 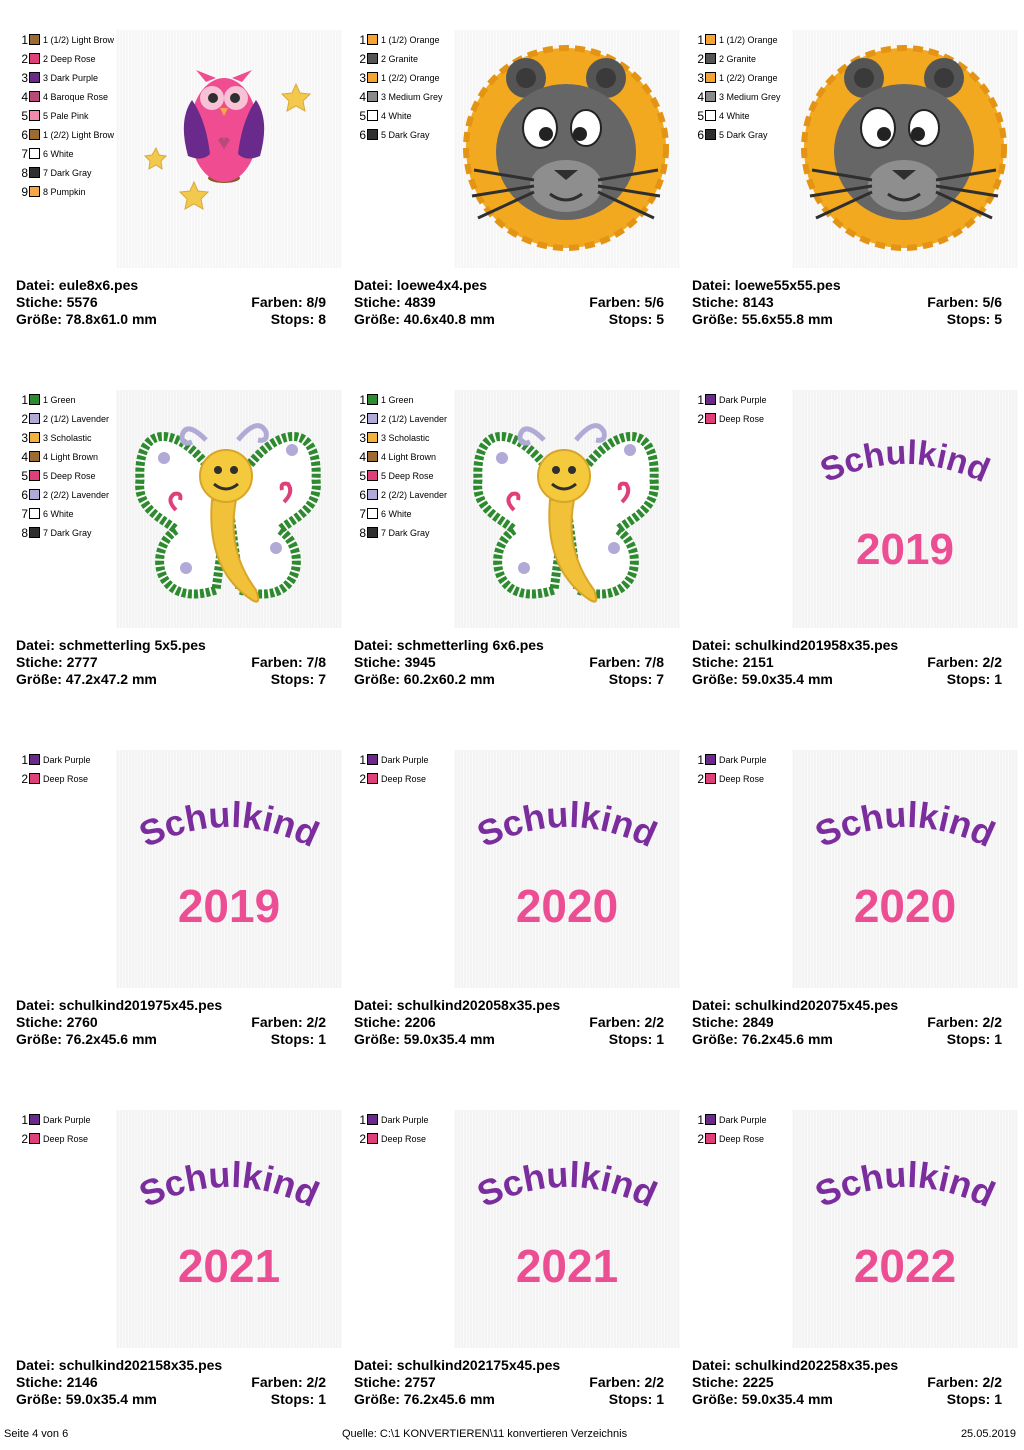 I want to click on stitch-count: Stiche: 5576, so click(x=57, y=302).